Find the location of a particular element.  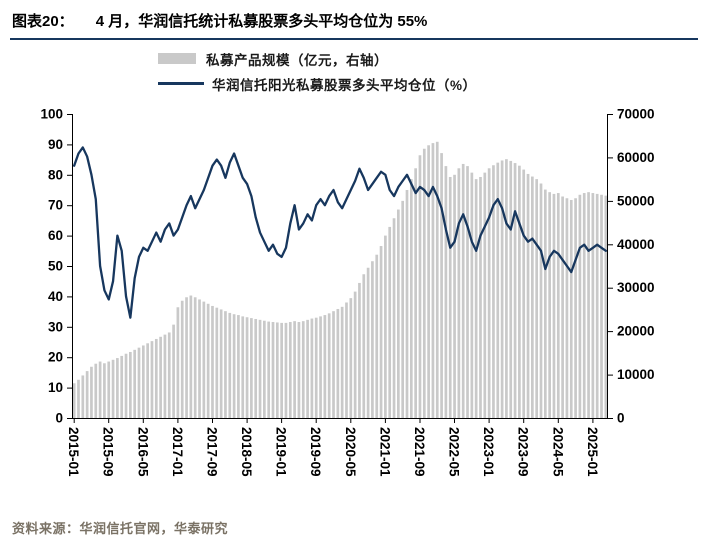

legend-item-line: 华润信托阳光私募股票多头平均仓位（%） is located at coordinates (428, 83).